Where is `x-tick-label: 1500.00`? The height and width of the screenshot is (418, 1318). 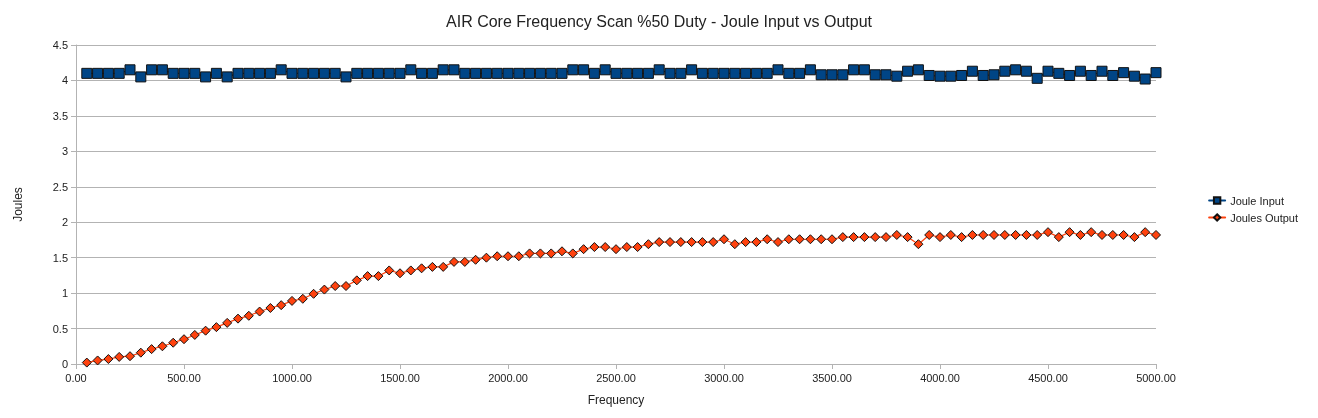
x-tick-label: 1500.00 is located at coordinates (400, 377).